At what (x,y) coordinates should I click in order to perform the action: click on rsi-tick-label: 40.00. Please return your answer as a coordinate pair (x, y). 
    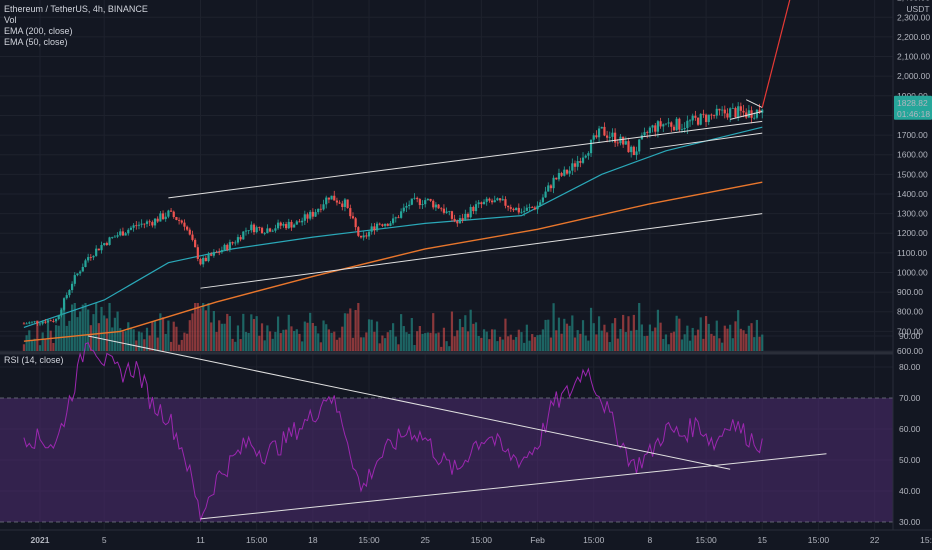
    Looking at the image, I should click on (910, 491).